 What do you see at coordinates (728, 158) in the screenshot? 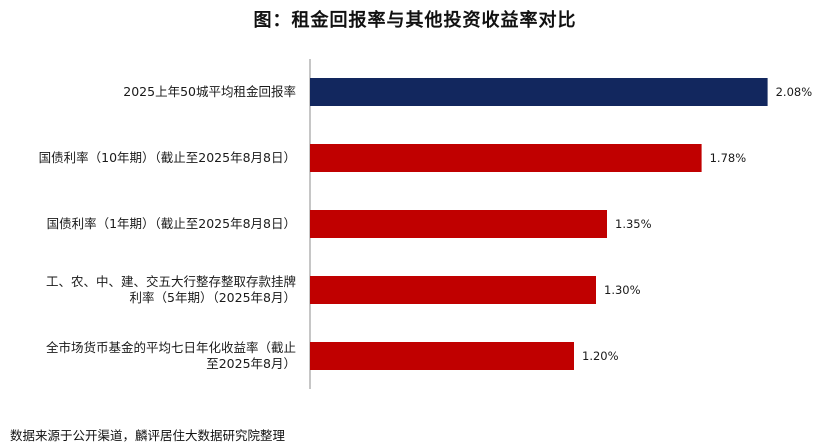
I see `bar-value-label: 1.78%` at bounding box center [728, 158].